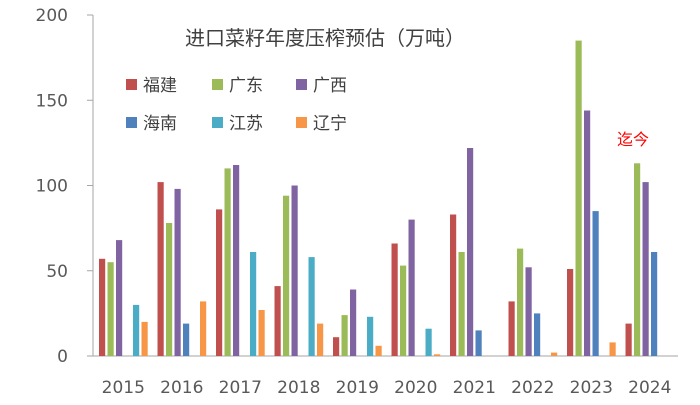 Image resolution: width=700 pixels, height=405 pixels. I want to click on bar-2022-辽宁, so click(554, 354).